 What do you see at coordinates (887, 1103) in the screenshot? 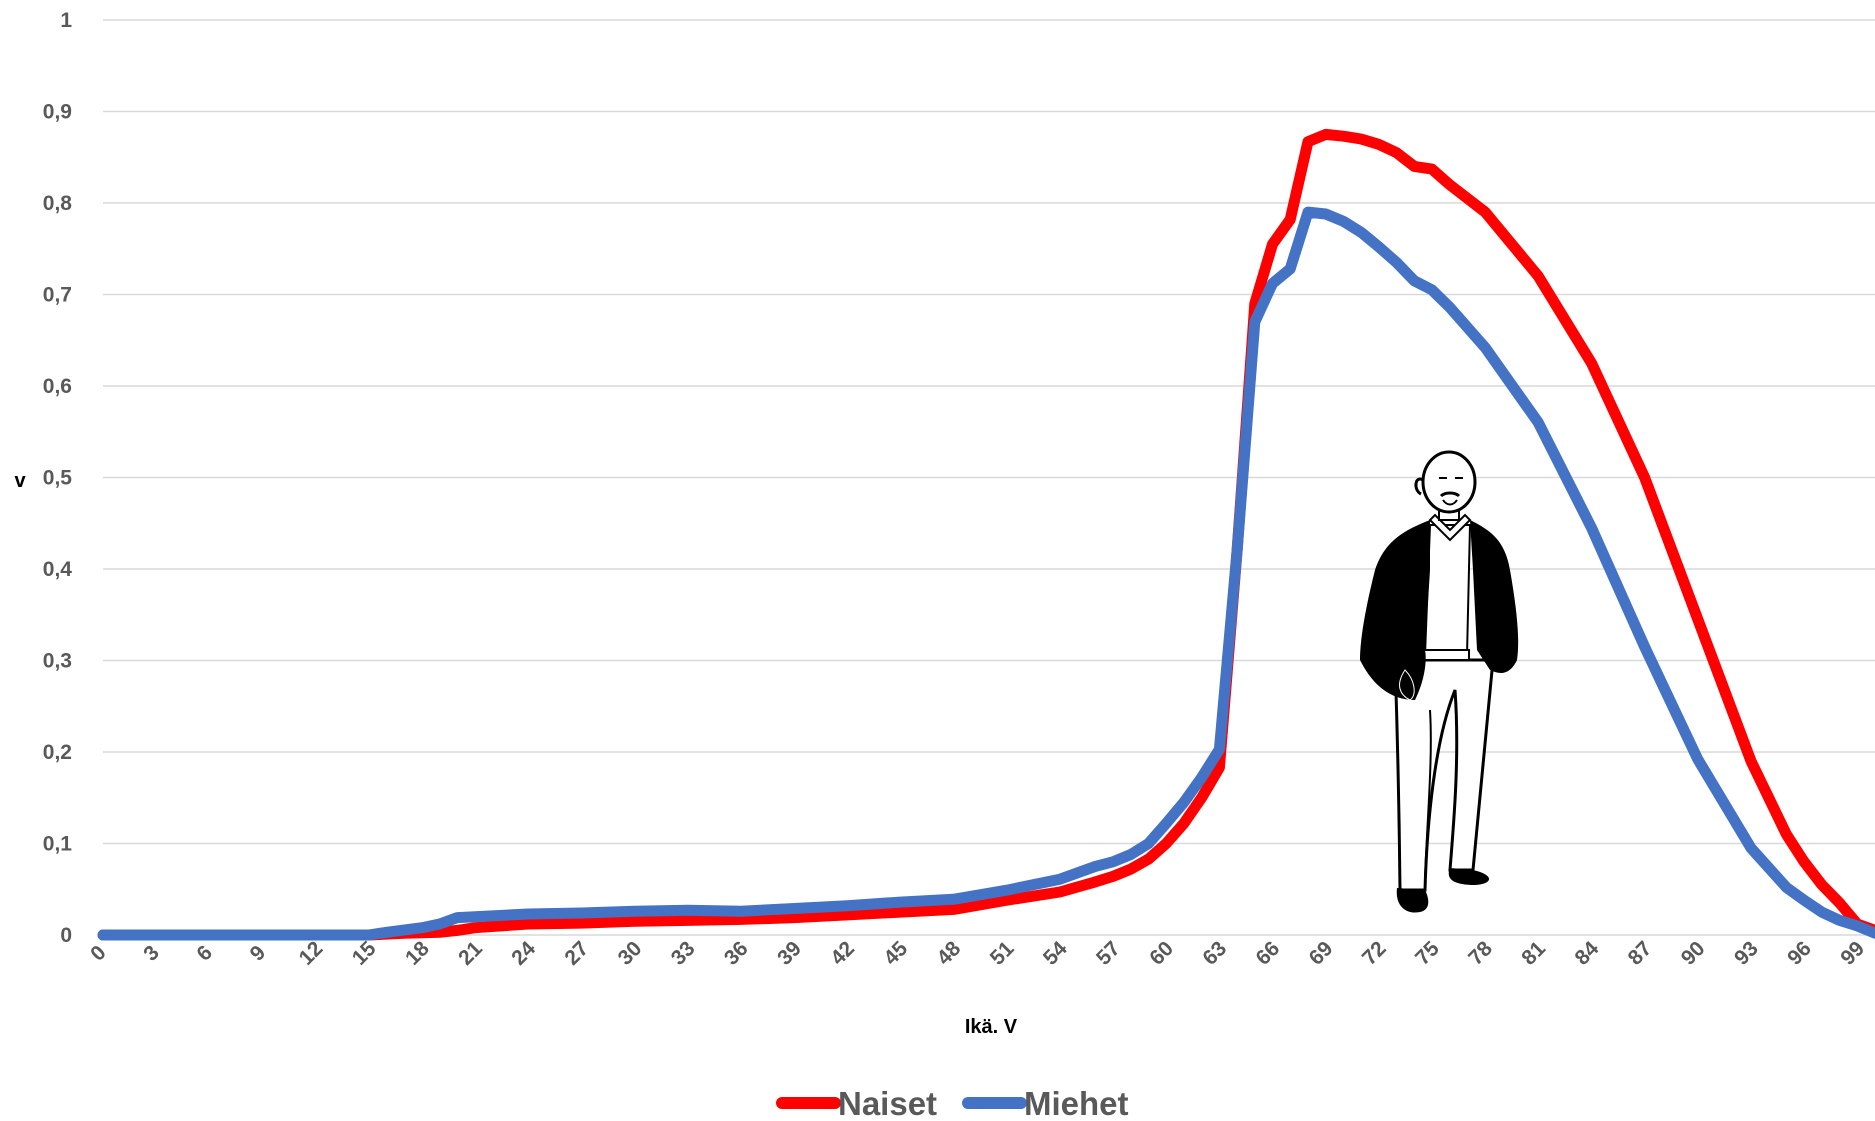
I see `legend-label-naiset: Naiset` at bounding box center [887, 1103].